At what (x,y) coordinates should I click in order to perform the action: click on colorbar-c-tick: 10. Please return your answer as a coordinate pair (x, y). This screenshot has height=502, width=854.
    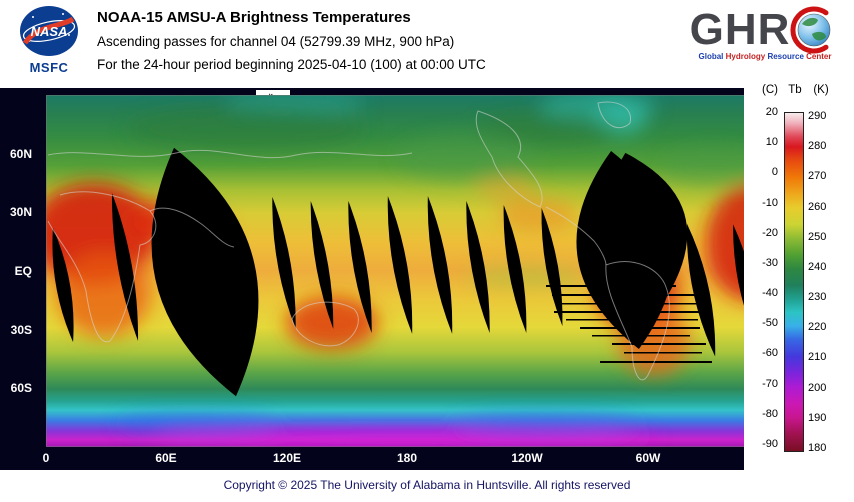
    Looking at the image, I should click on (771, 142).